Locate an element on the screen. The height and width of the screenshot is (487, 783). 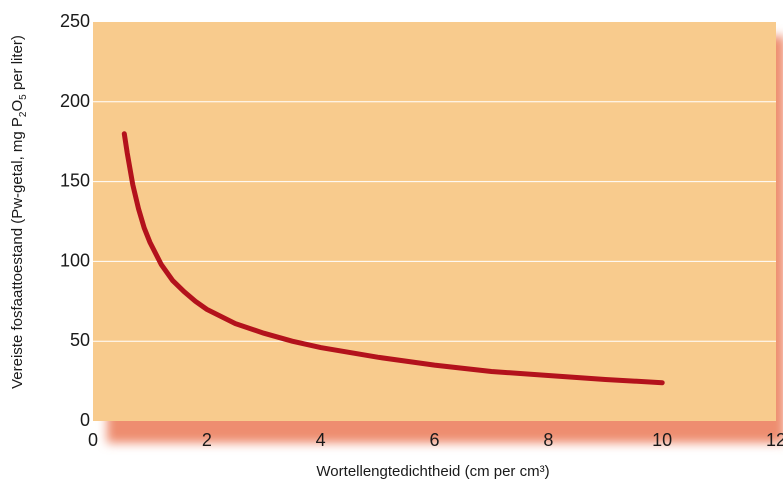
x-tick-4: 4 is located at coordinates (321, 440).